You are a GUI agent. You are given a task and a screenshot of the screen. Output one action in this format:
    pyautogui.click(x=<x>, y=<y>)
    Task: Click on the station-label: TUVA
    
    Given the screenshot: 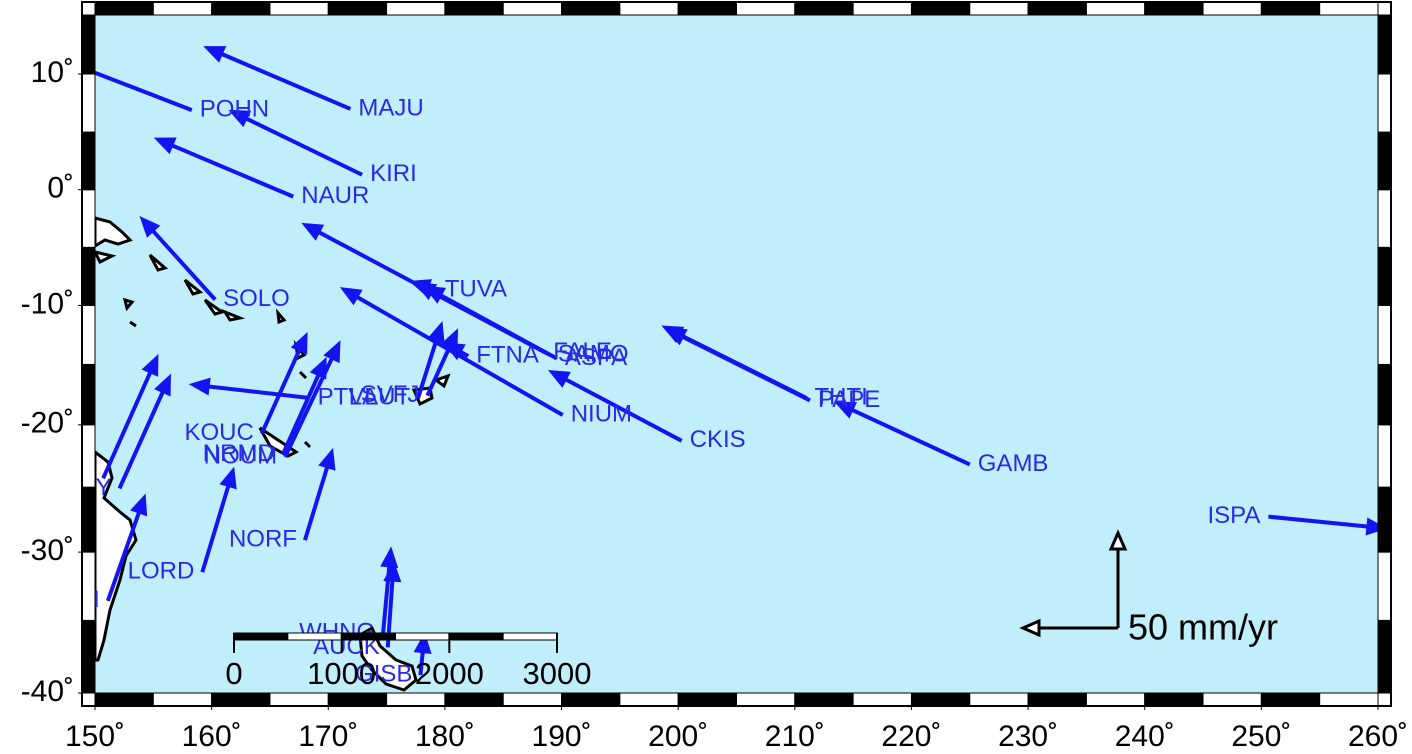 What is the action you would take?
    pyautogui.click(x=476, y=289)
    